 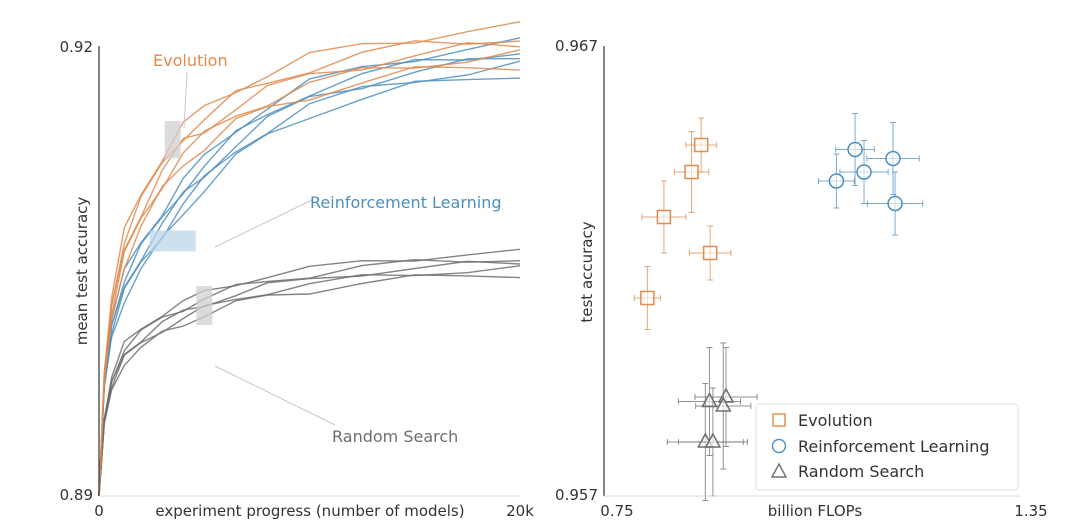 What do you see at coordinates (779, 470) in the screenshot?
I see `legend-random-triangle-icon` at bounding box center [779, 470].